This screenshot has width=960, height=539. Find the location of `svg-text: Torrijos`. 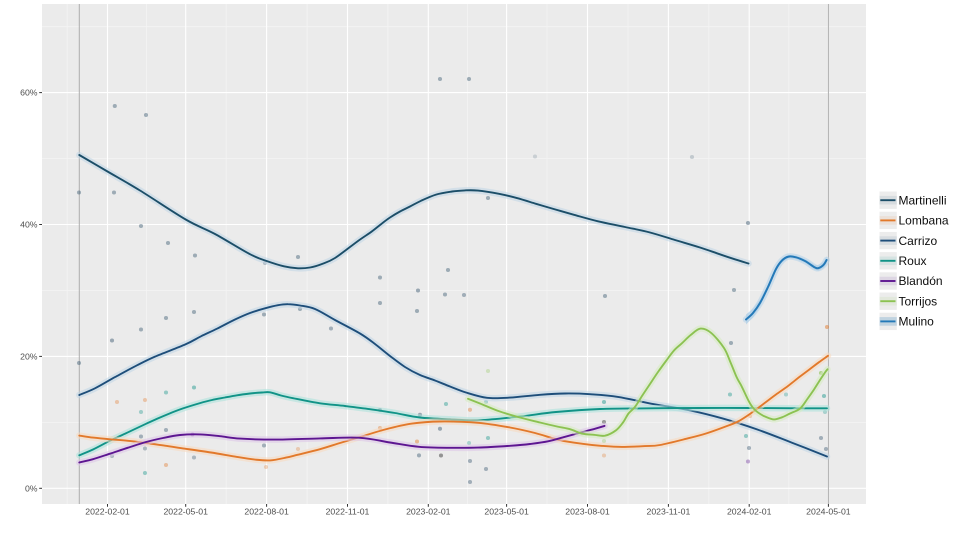

svg-text: Torrijos is located at coordinates (918, 301).